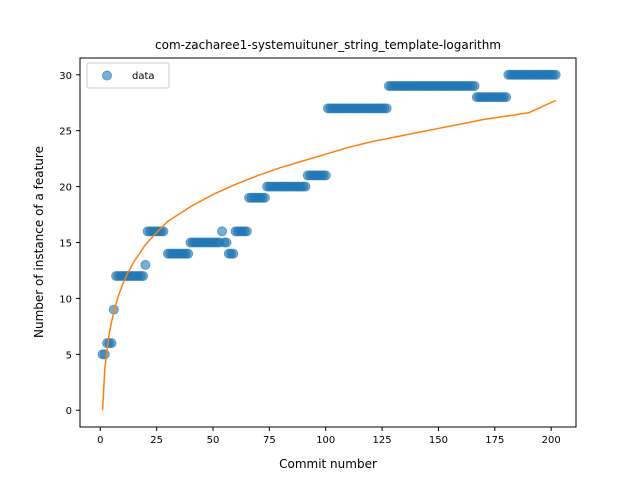 This screenshot has height=480, width=640. Describe the element at coordinates (494, 440) in the screenshot. I see `x-tick-label: 175` at that location.